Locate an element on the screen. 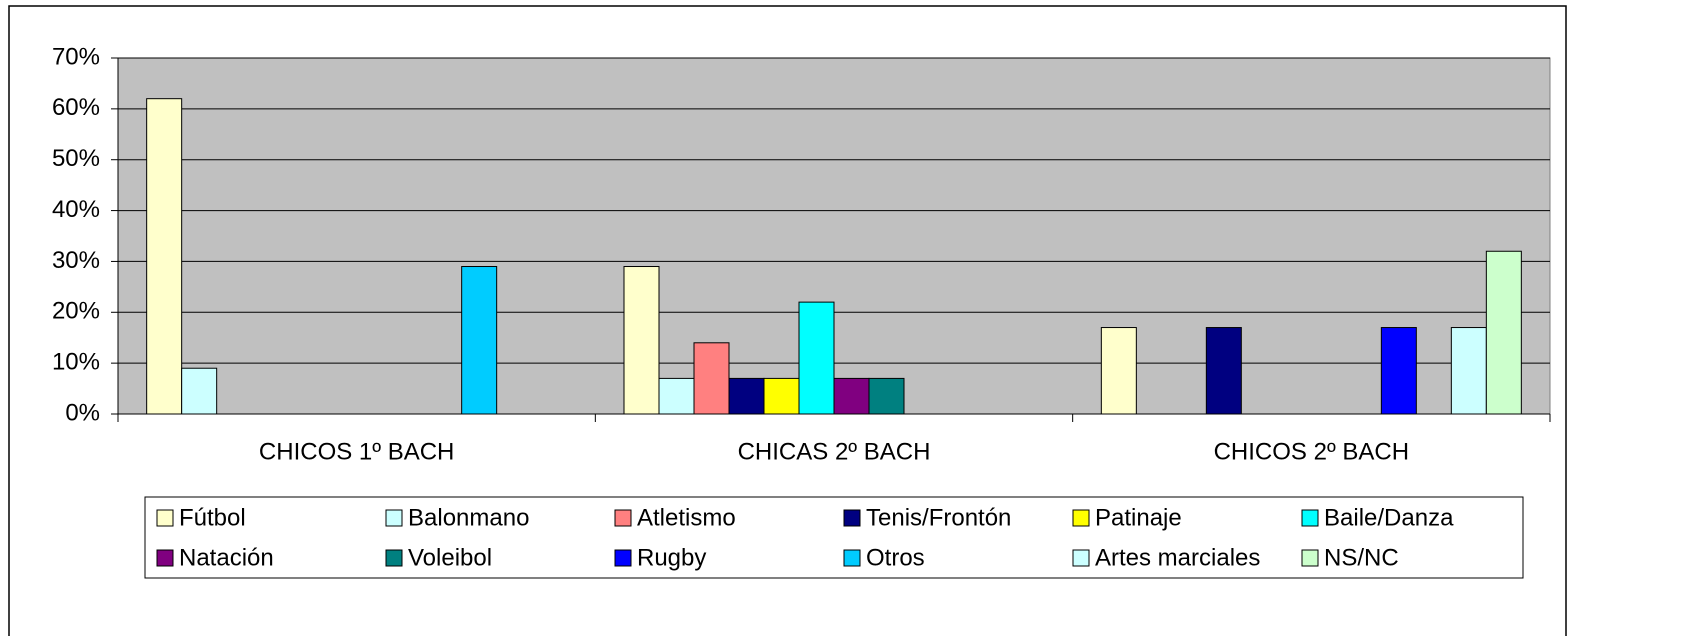  legend-label: Rugby is located at coordinates (671, 557).